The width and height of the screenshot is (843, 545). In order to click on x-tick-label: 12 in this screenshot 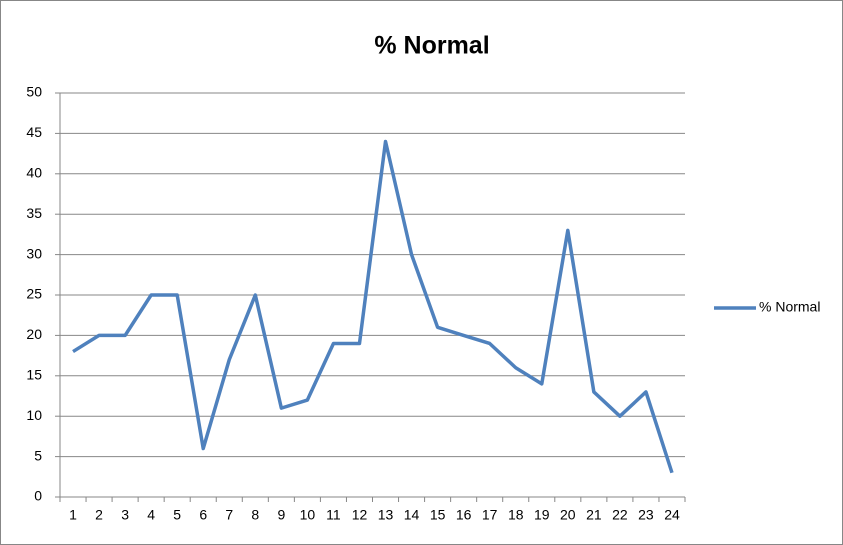, I will do `click(360, 515)`.